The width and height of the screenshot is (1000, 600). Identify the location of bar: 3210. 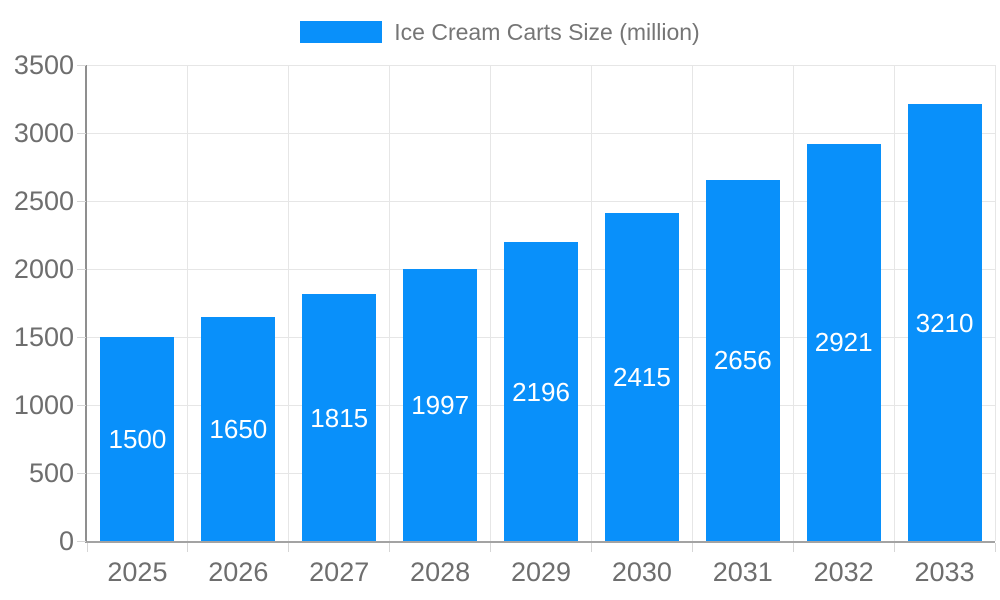
(944, 322).